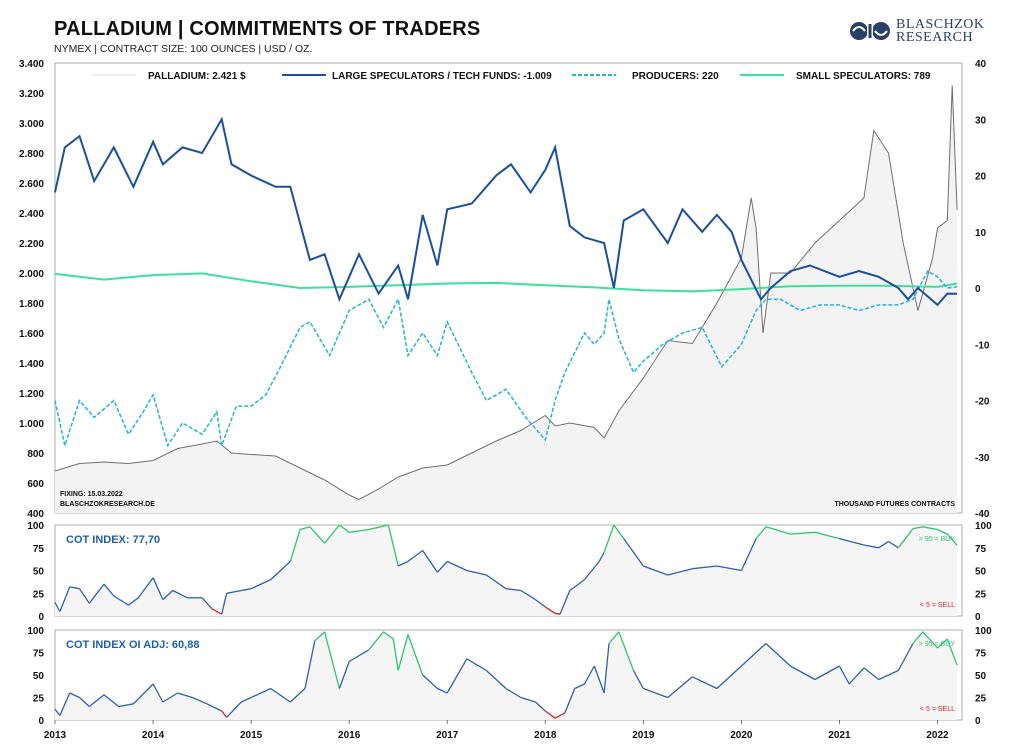 This screenshot has width=1024, height=745. I want to click on cot-index-right-tick: 25, so click(981, 594).